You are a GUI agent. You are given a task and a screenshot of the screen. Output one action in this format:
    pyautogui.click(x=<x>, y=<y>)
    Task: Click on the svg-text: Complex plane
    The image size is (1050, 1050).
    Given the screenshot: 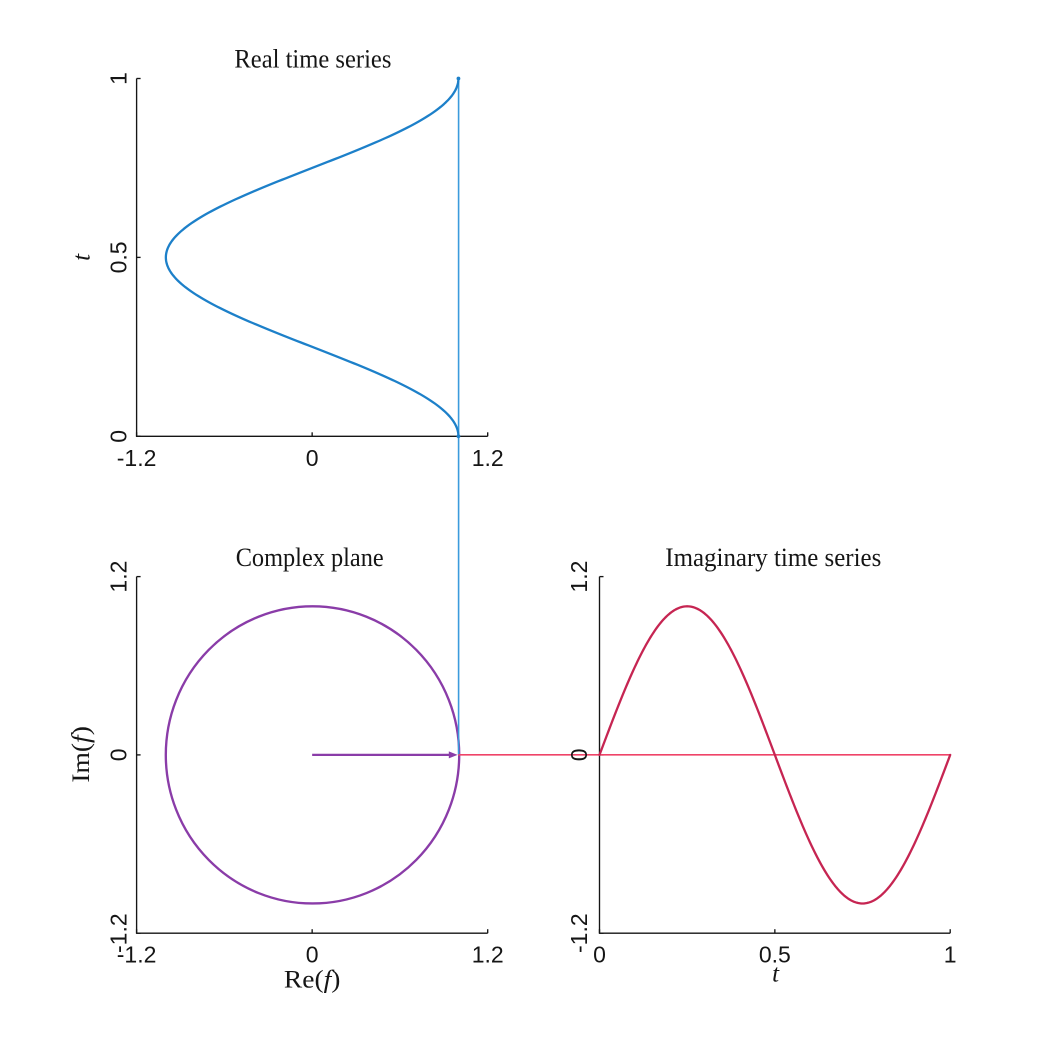 What is the action you would take?
    pyautogui.click(x=310, y=557)
    